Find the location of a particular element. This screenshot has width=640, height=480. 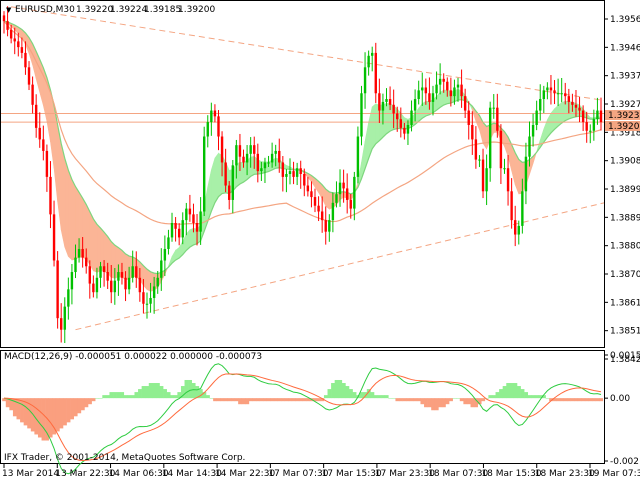

time-tick-label: 13 Mar 2014 is located at coordinates (30, 474).